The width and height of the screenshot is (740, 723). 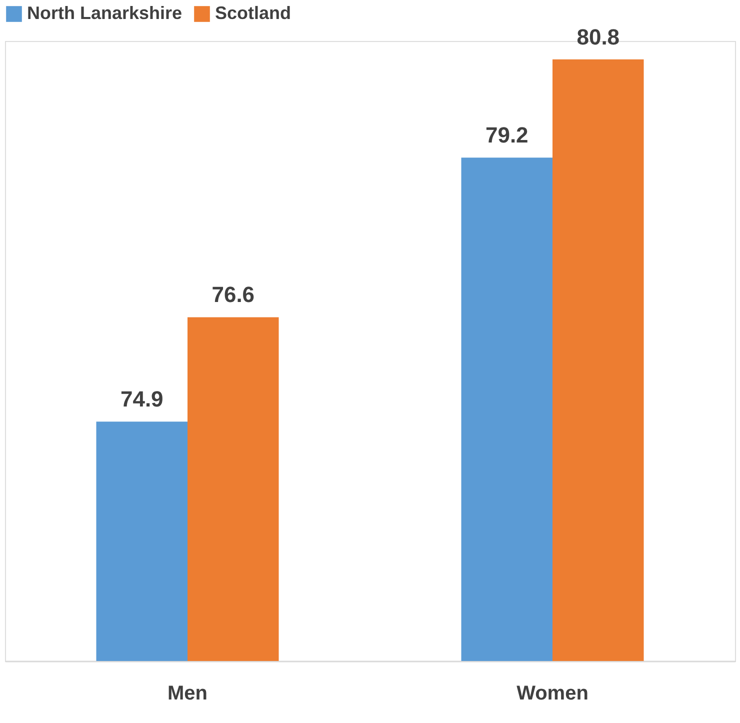 I want to click on data-label: 80.8, so click(x=598, y=37).